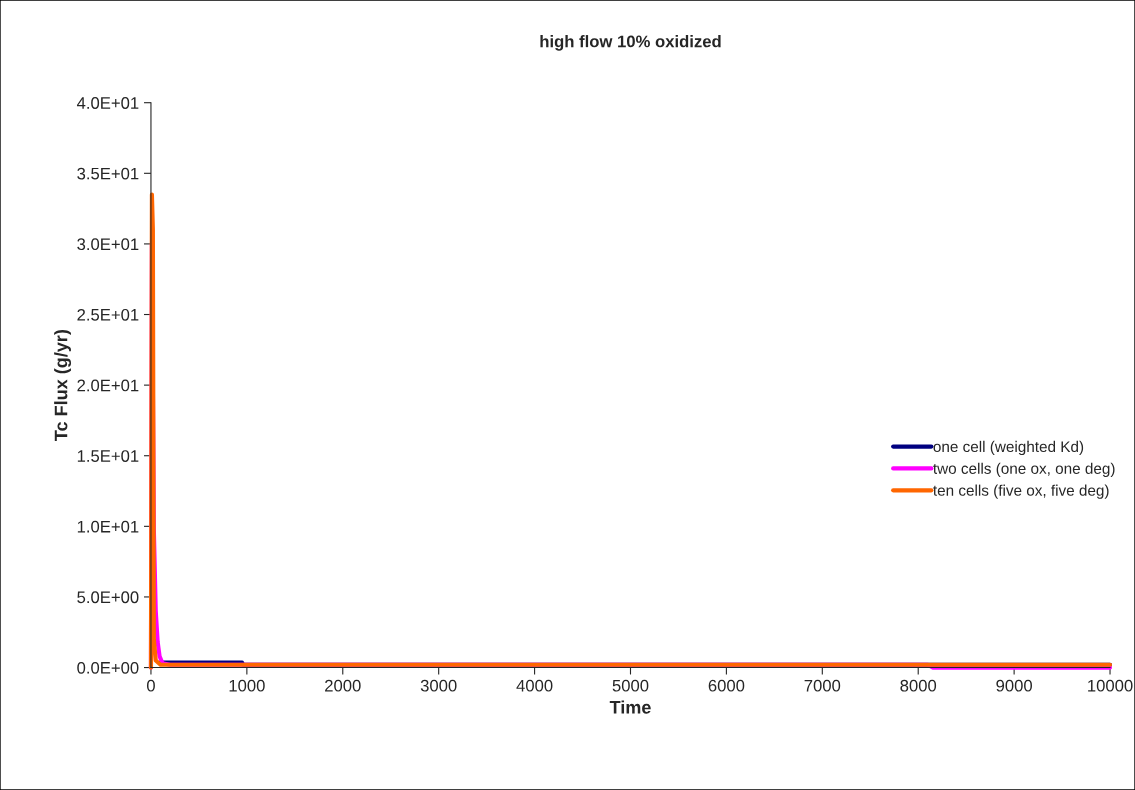 This screenshot has width=1135, height=790. What do you see at coordinates (1021, 491) in the screenshot?
I see `legend-label: ten cells (five ox, five deg)` at bounding box center [1021, 491].